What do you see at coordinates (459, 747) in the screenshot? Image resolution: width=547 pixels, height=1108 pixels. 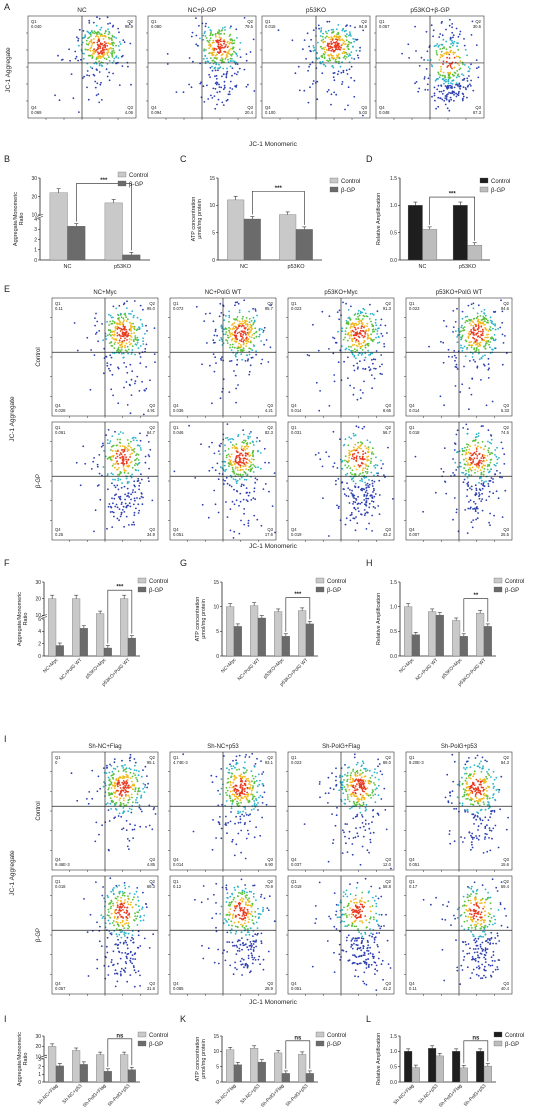 I see `column-title: Sh-PolG+p53` at bounding box center [459, 747].